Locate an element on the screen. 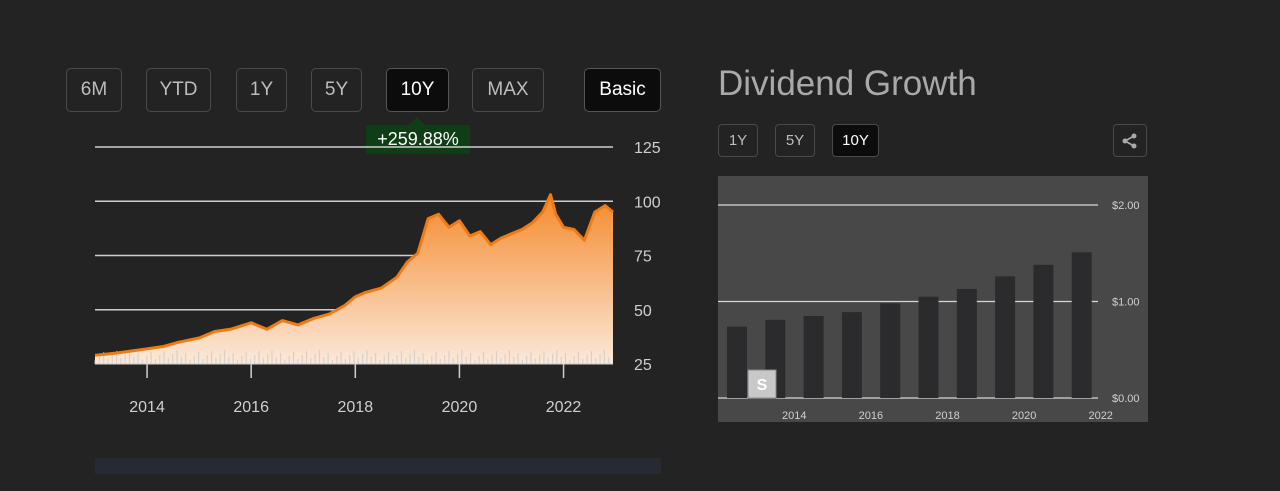  y-tick-label: 125 is located at coordinates (647, 148).